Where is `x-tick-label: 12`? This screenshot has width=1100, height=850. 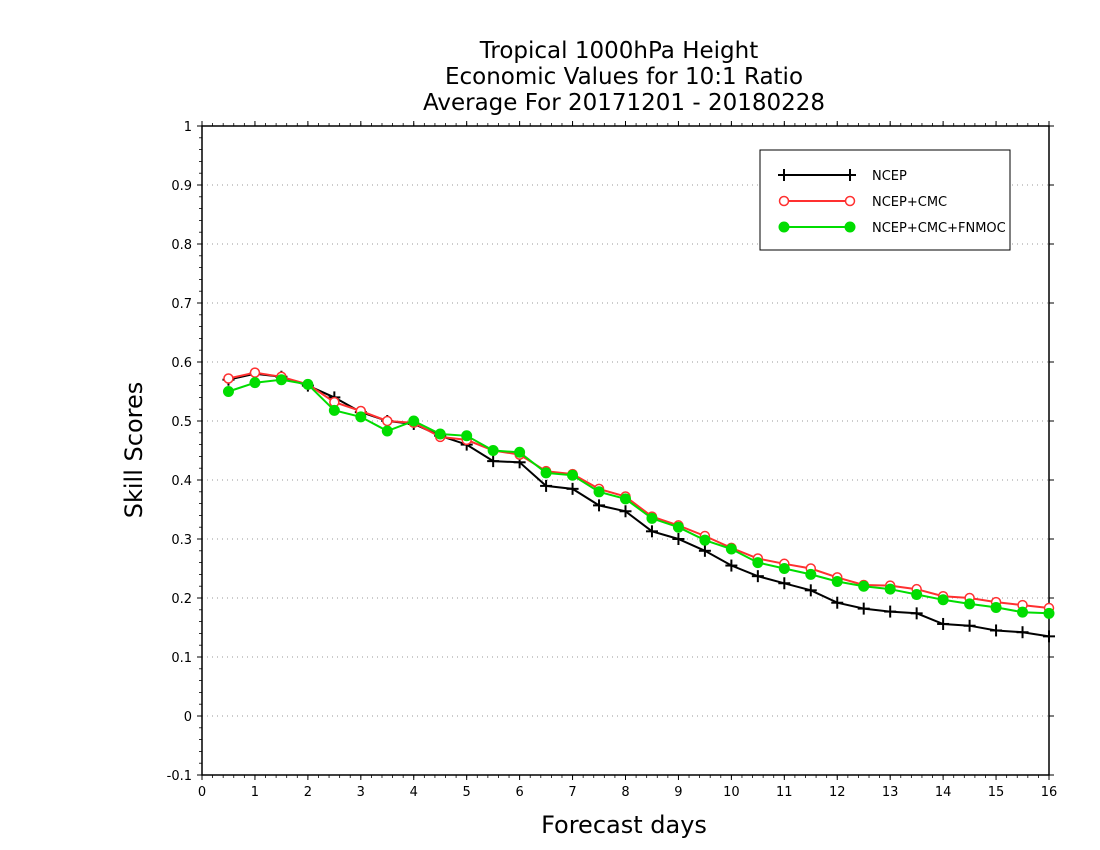
x-tick-label: 12 is located at coordinates (837, 792).